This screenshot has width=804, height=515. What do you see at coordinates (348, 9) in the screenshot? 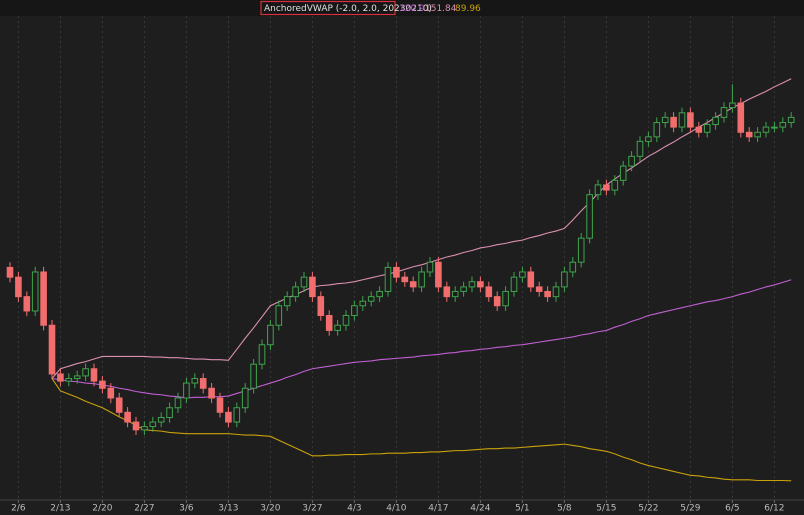
I see `study-label: AnchoredVWAP (-2.0, 2.0, 20230210)` at bounding box center [348, 9].